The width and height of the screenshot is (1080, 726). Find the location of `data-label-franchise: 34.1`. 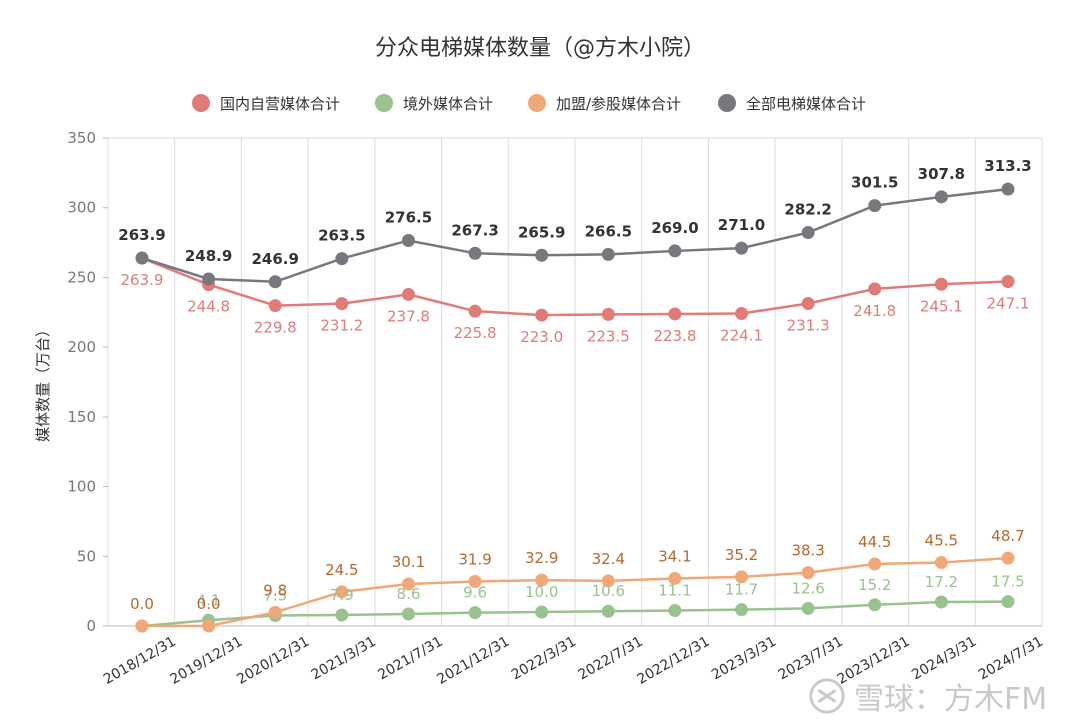

data-label-franchise: 34.1 is located at coordinates (674, 556).